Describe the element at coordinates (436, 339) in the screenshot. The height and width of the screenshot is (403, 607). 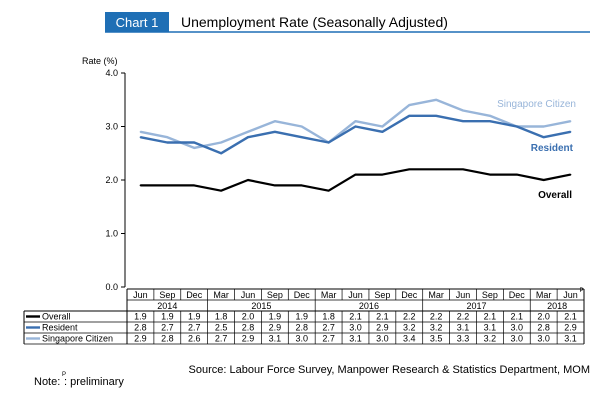
I see `table-cell: 3.5` at that location.